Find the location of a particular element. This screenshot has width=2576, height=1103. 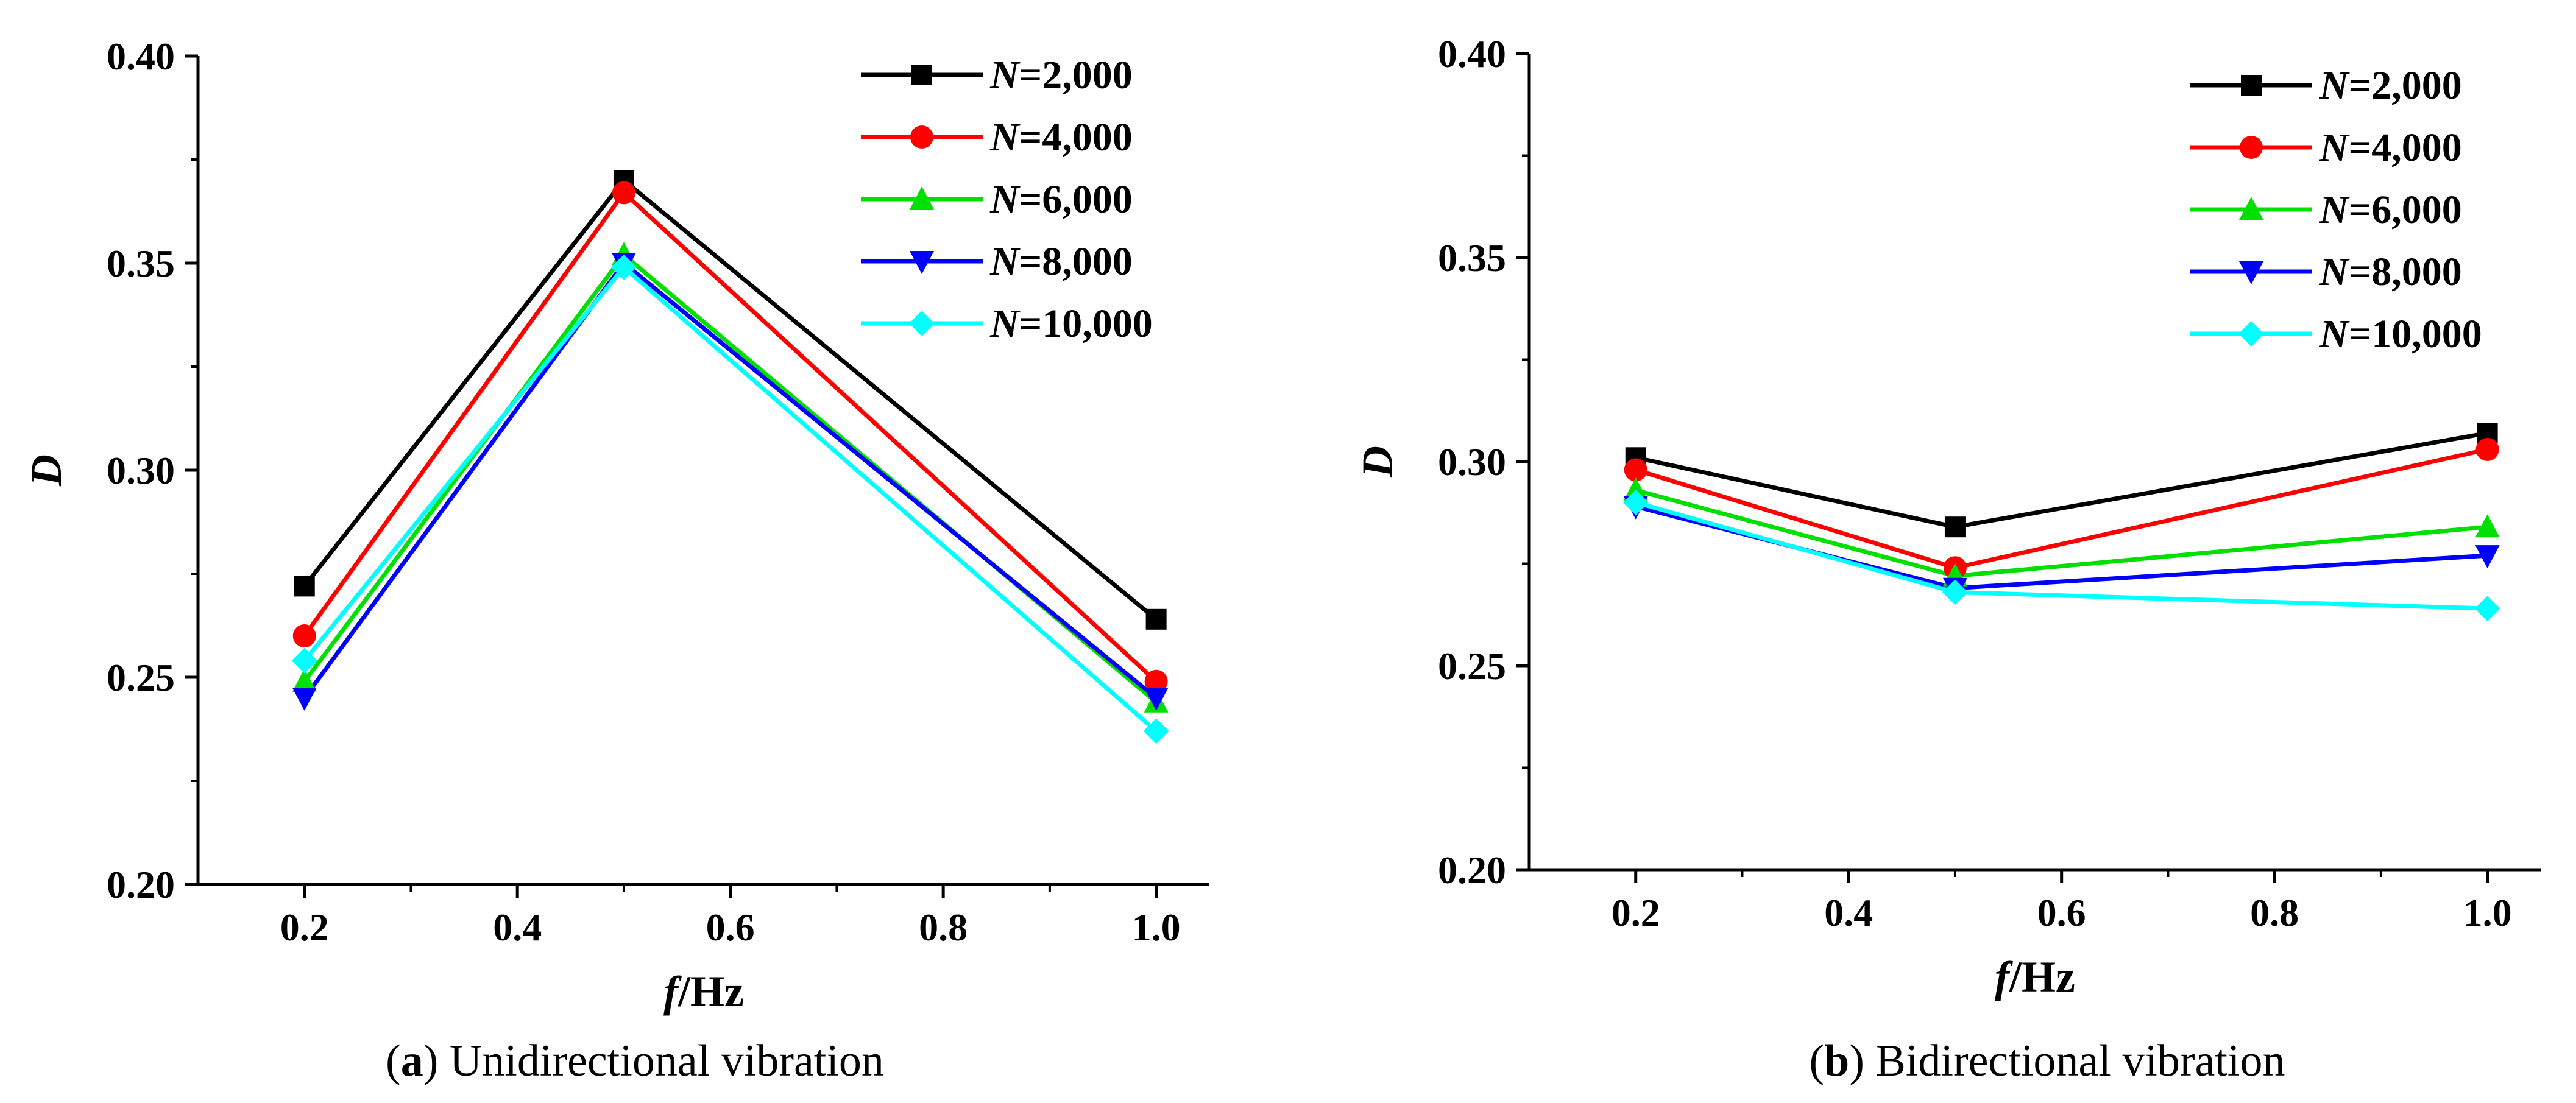

panel-caption: (b) Bidirectional vibration is located at coordinates (2047, 1061).